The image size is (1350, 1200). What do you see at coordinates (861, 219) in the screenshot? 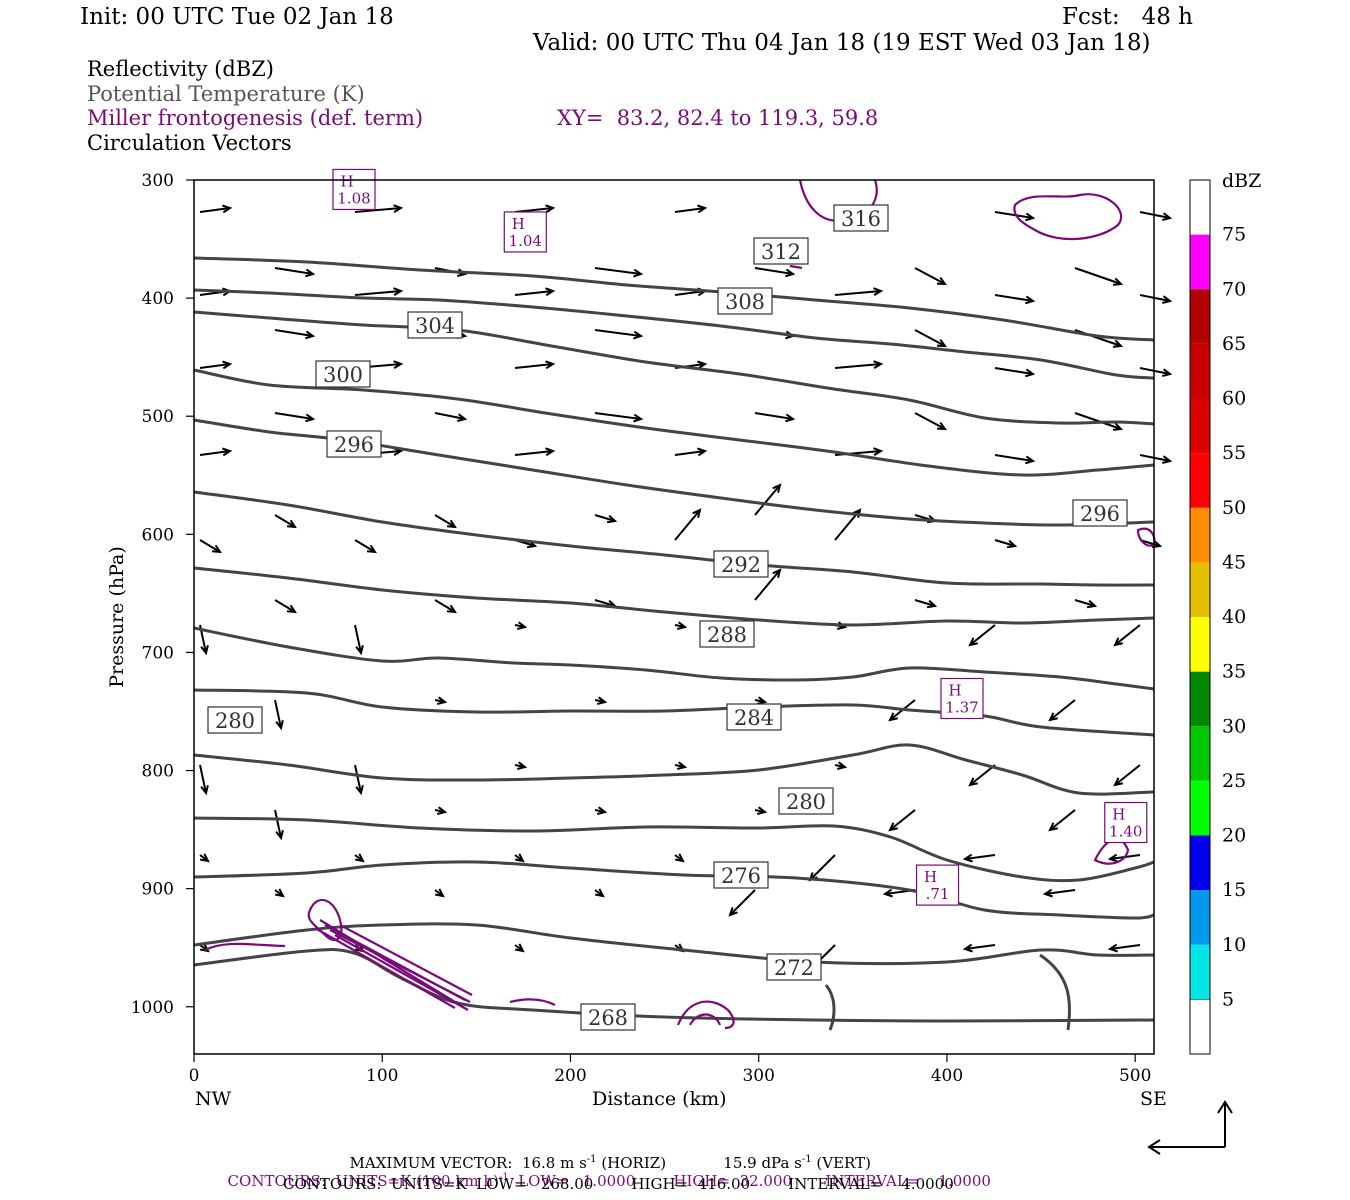
I see `svg-text: 316` at bounding box center [861, 219].